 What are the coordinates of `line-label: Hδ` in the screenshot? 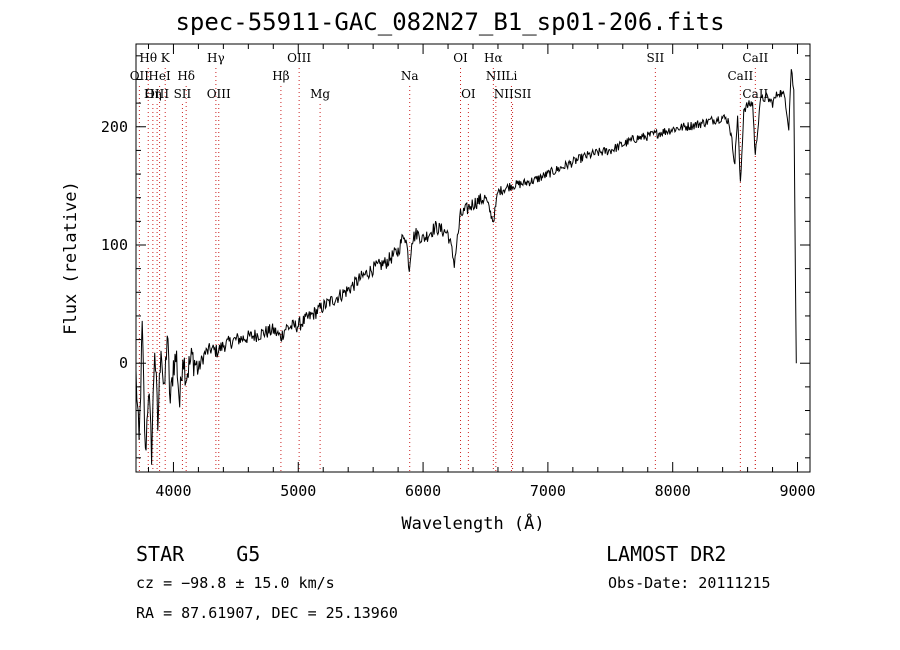 It's located at (186, 76).